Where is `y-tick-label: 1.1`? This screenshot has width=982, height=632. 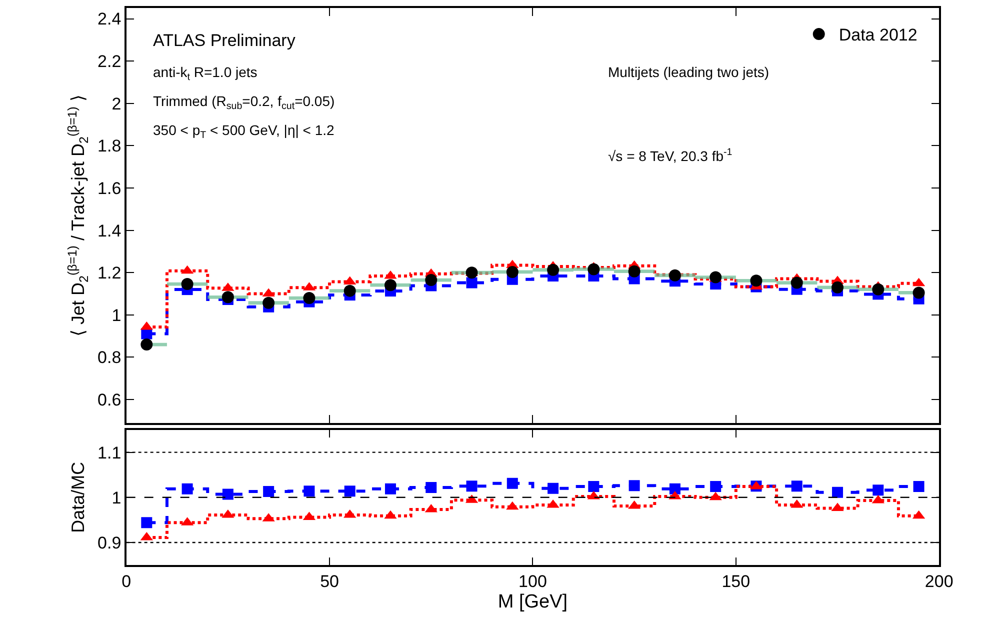
y-tick-label: 1.1 is located at coordinates (110, 452).